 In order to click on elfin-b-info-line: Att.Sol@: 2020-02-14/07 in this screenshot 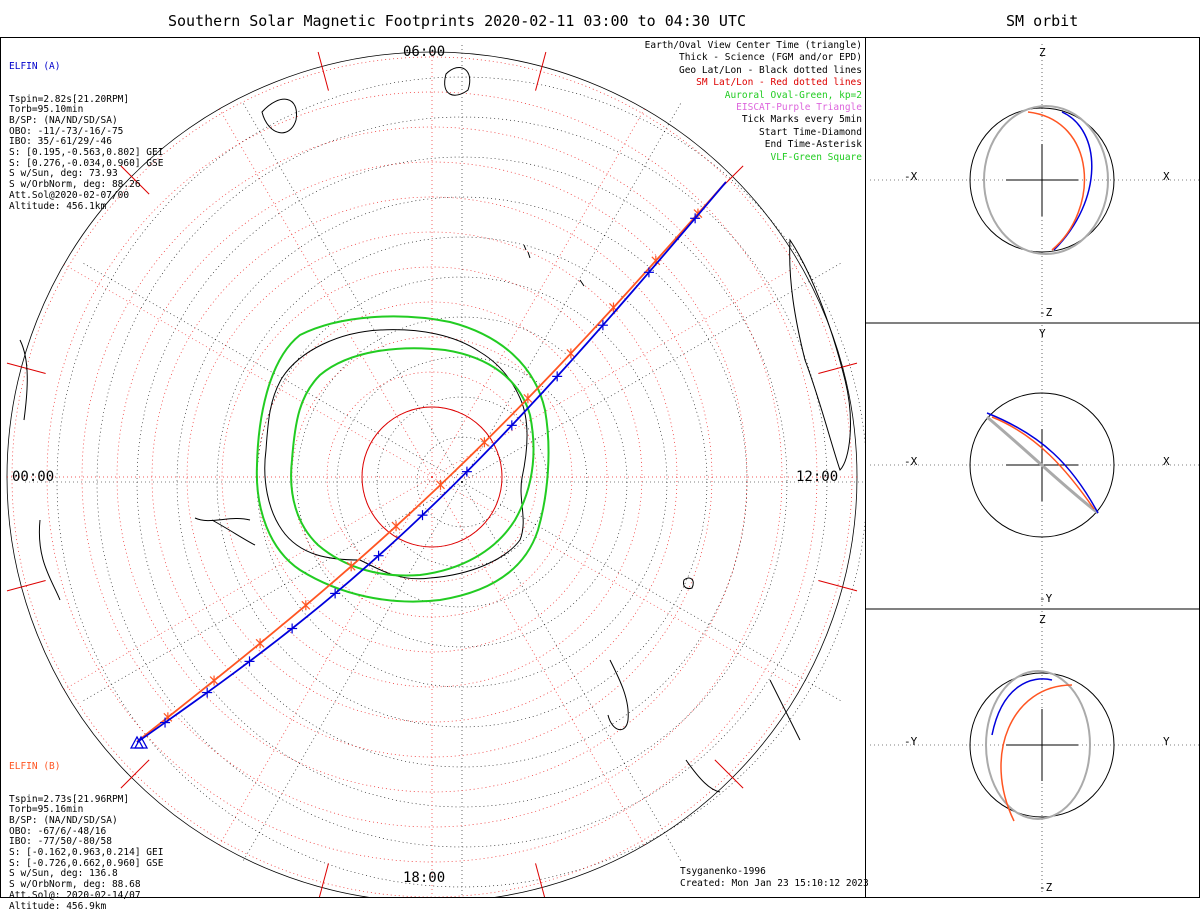, I will do `click(75, 895)`.